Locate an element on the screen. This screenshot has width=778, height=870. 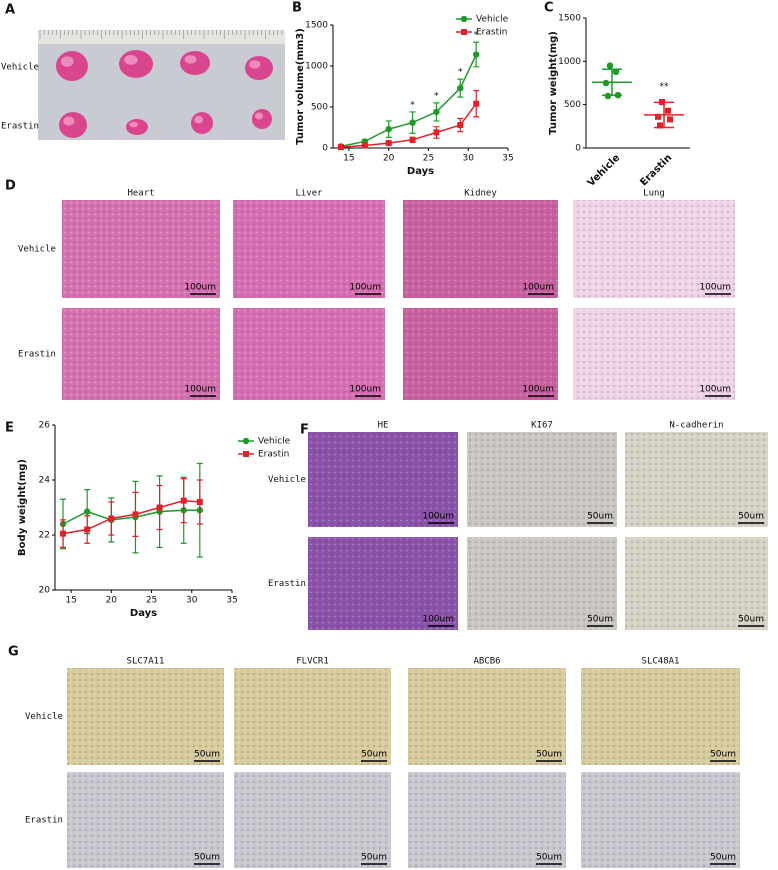
y-axis-label: Body weight(mg) is located at coordinates (22, 507).